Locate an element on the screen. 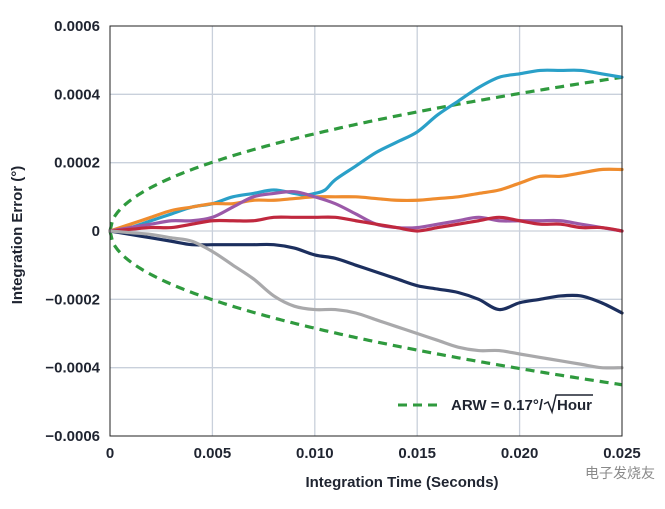 Image resolution: width=665 pixels, height=509 pixels. x-tick-label: 0.015 is located at coordinates (417, 453).